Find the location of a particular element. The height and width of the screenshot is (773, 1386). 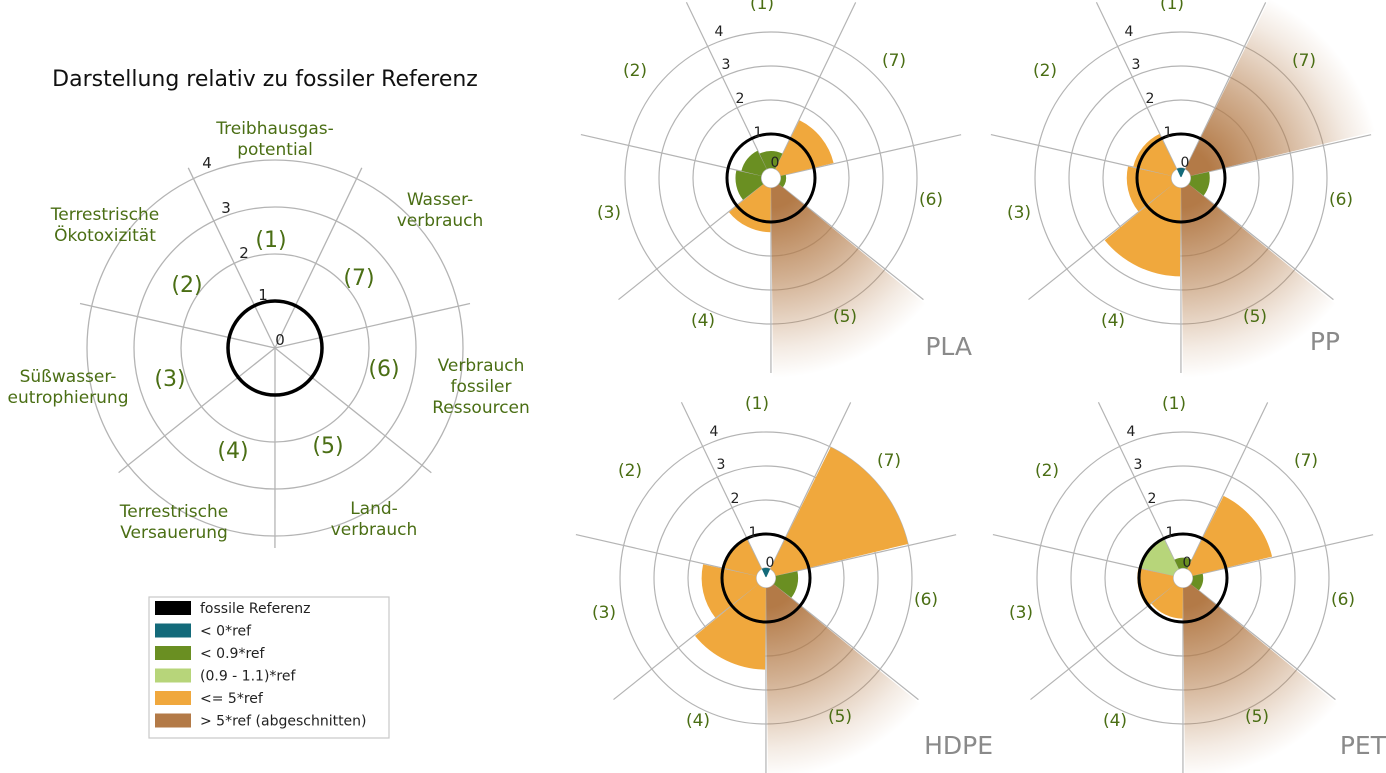

legend-swatch-low is located at coordinates (173, 653).